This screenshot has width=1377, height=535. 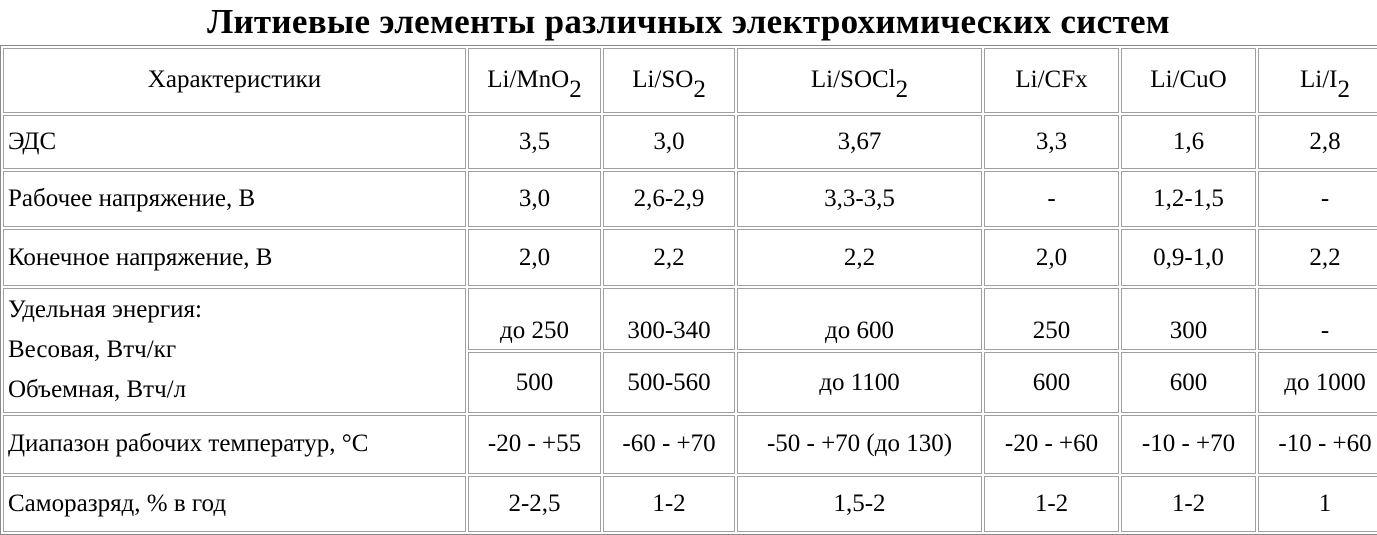 What do you see at coordinates (1317, 444) in the screenshot?
I see `cell: -10 - +60` at bounding box center [1317, 444].